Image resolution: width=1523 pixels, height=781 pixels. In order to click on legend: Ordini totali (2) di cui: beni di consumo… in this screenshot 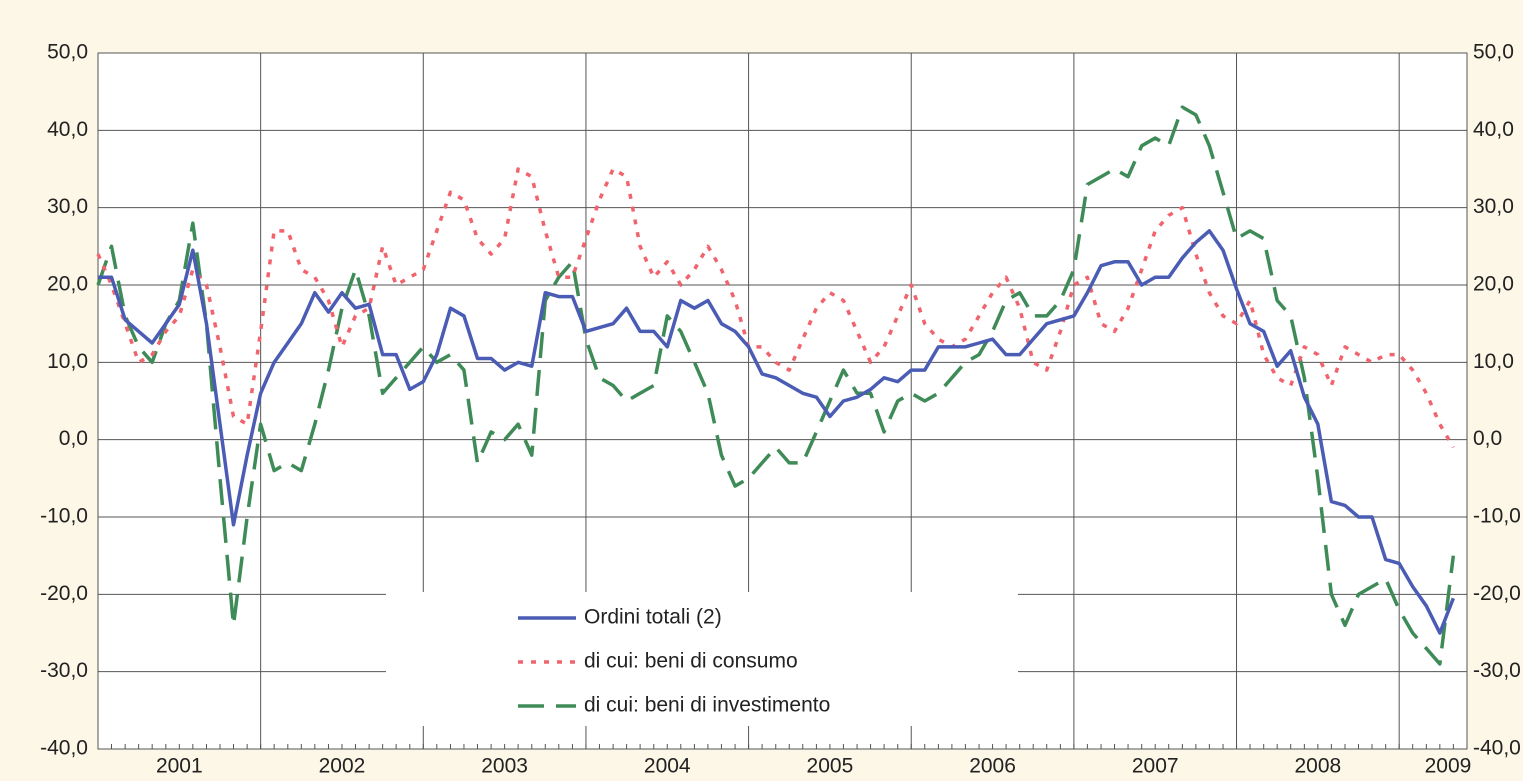, I will do `click(702, 659)`.